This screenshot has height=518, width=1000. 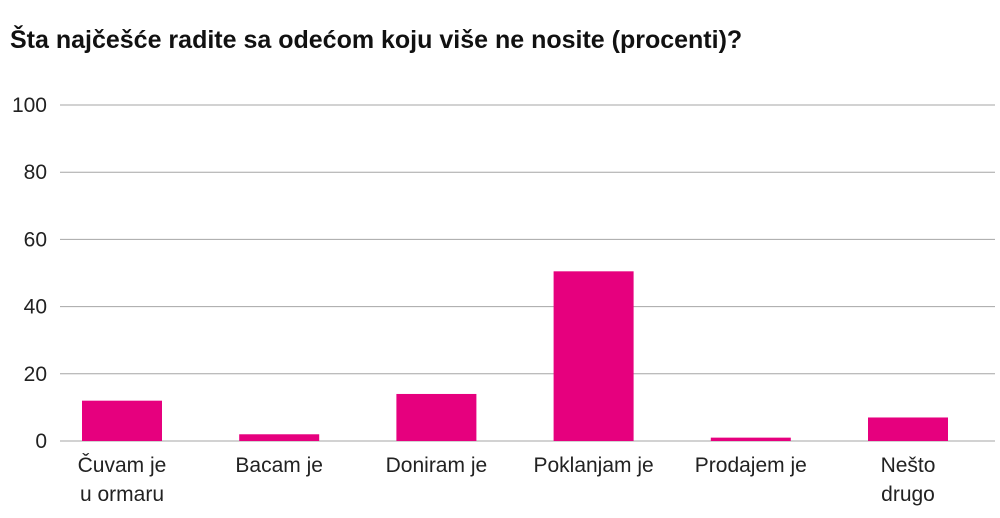 I want to click on x-category-label: Doniram je, so click(x=437, y=465).